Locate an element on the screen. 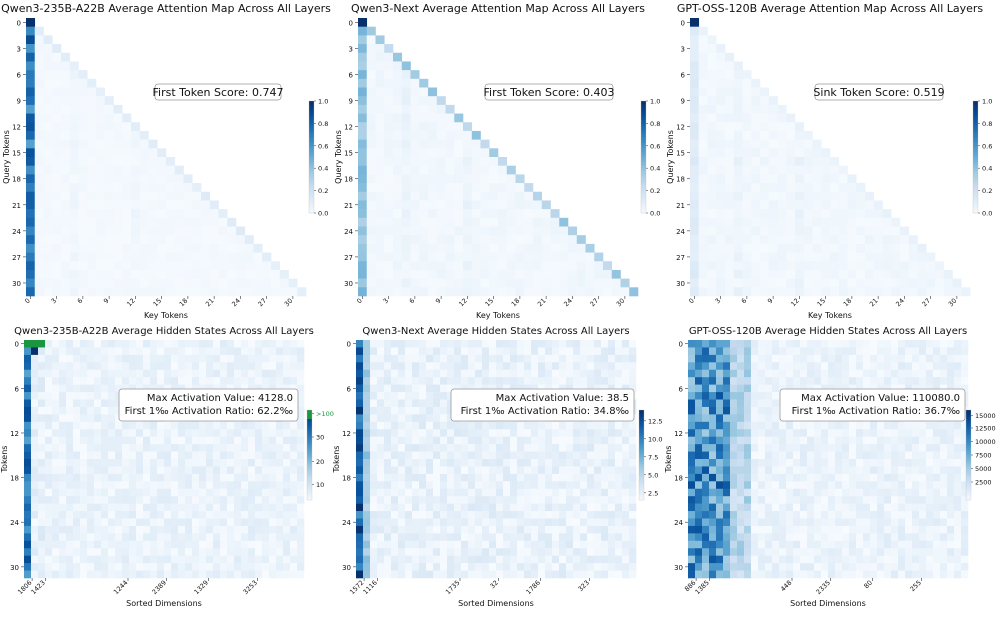  colorbar-tick-label: 0.4 is located at coordinates (987, 169).